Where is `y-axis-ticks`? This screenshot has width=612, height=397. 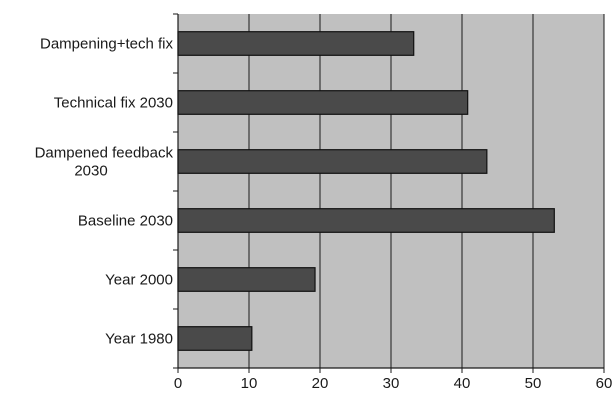 y-axis-ticks is located at coordinates (175, 191).